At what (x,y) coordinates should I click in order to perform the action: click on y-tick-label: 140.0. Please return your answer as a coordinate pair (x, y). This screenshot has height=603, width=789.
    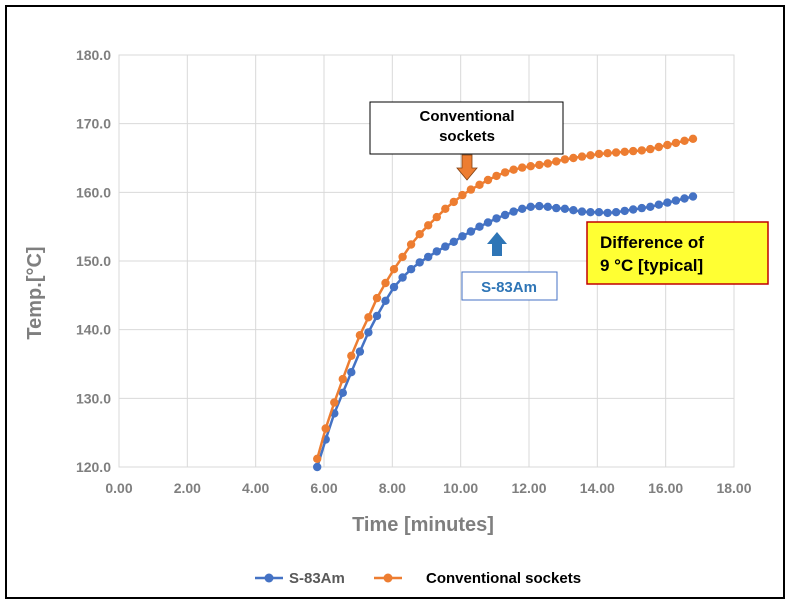
    Looking at the image, I should click on (93, 330).